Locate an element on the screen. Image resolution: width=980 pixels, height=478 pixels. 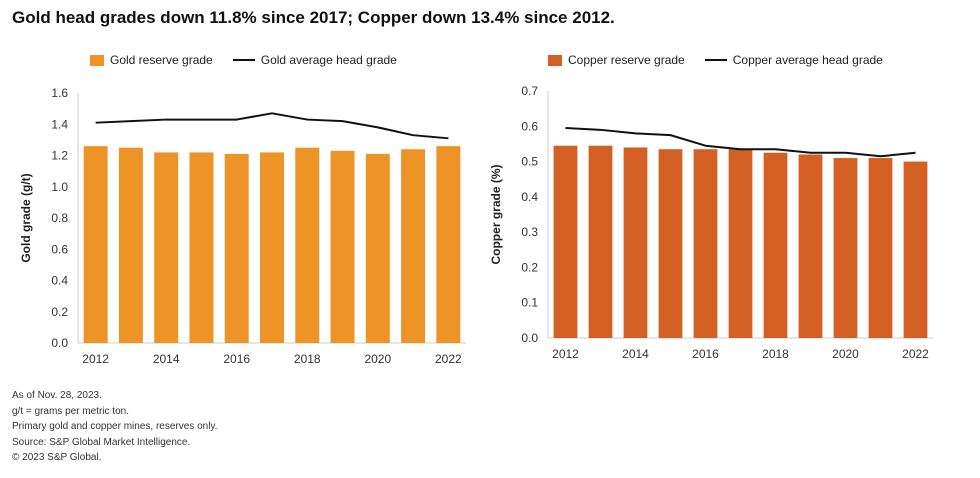
y-axis-title: Copper grade (%) is located at coordinates (496, 214).